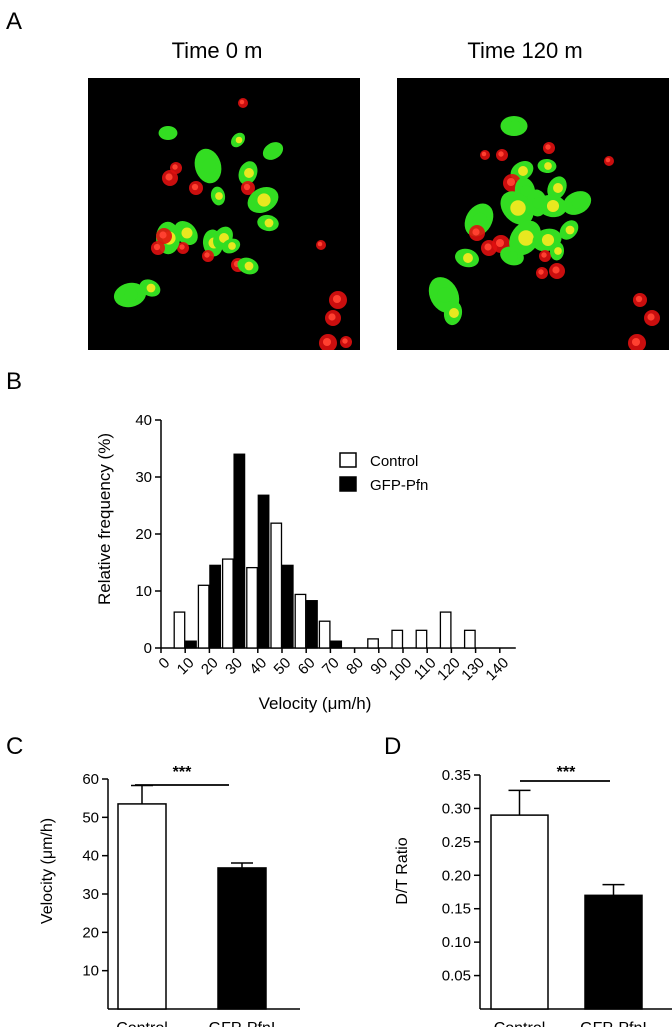 This screenshot has width=672, height=1027. Describe the element at coordinates (186, 666) in the screenshot. I see `x-tick-label: 10` at that location.